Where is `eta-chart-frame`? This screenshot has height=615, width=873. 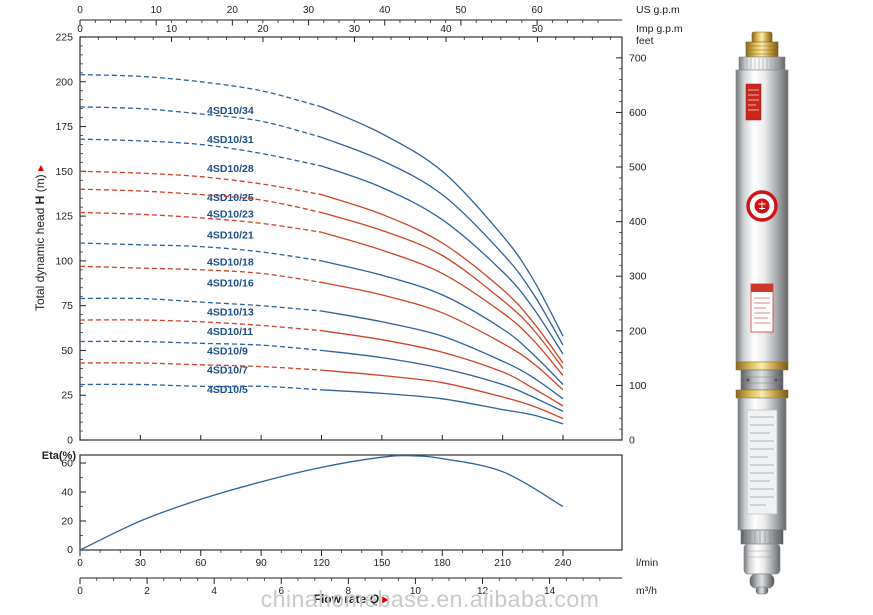 eta-chart-frame is located at coordinates (351, 502).